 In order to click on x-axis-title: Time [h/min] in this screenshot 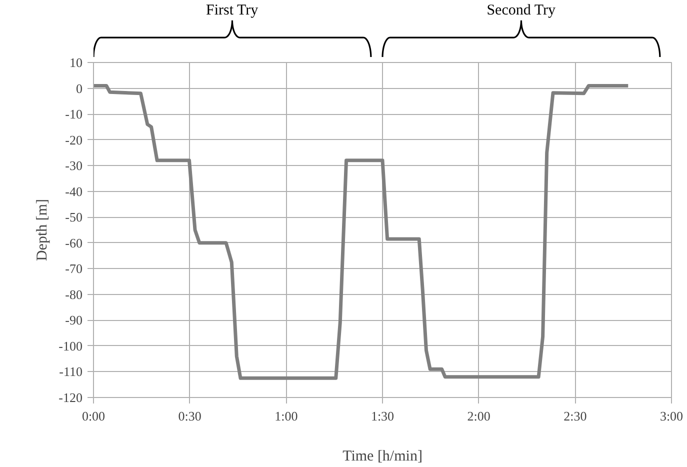, I will do `click(382, 456)`.